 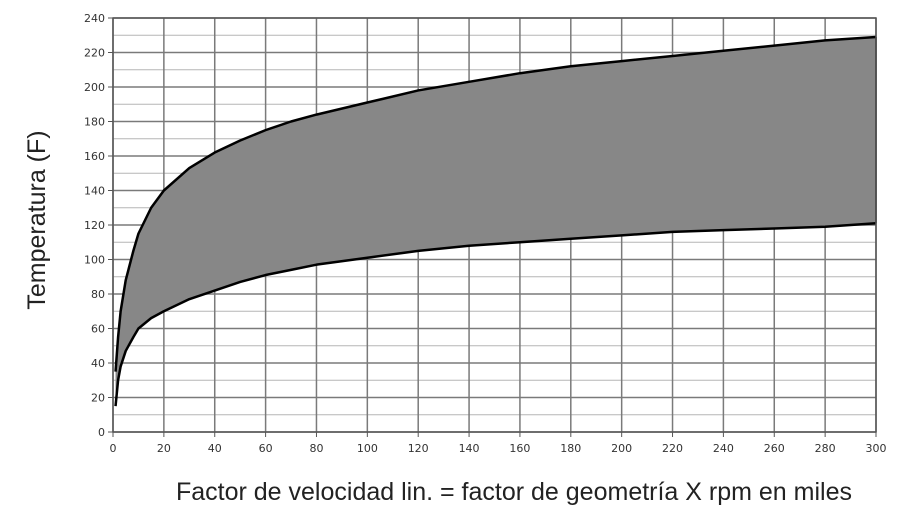 What do you see at coordinates (37, 219) in the screenshot?
I see `y-axis-label: Temperatura (F)` at bounding box center [37, 219].